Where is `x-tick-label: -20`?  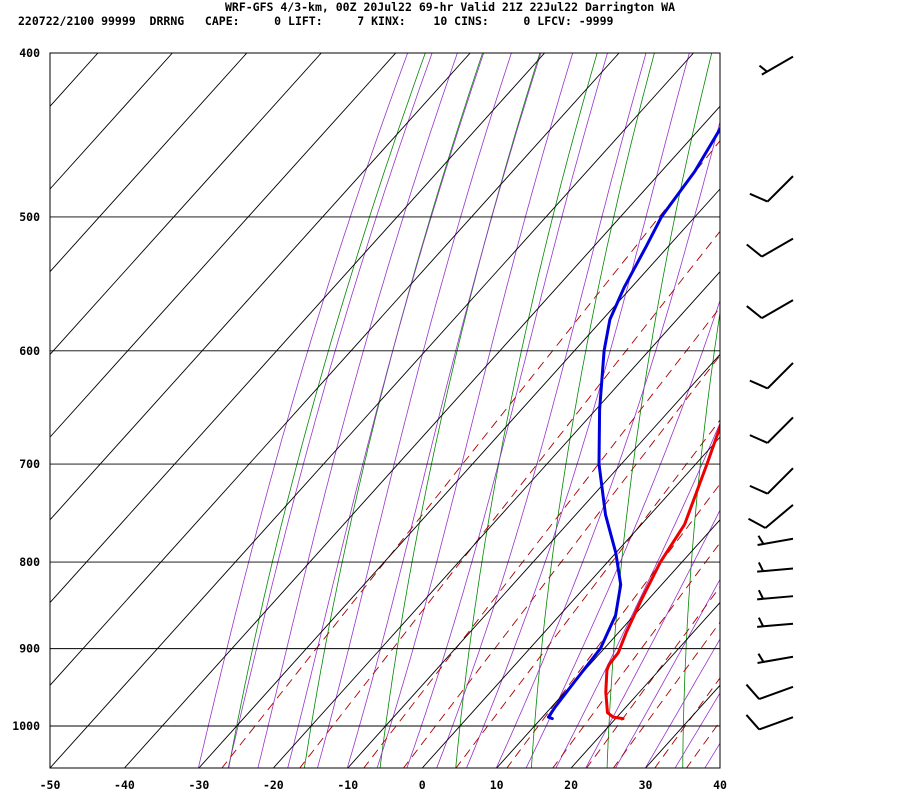
x-tick-label: -20 is located at coordinates (273, 785).